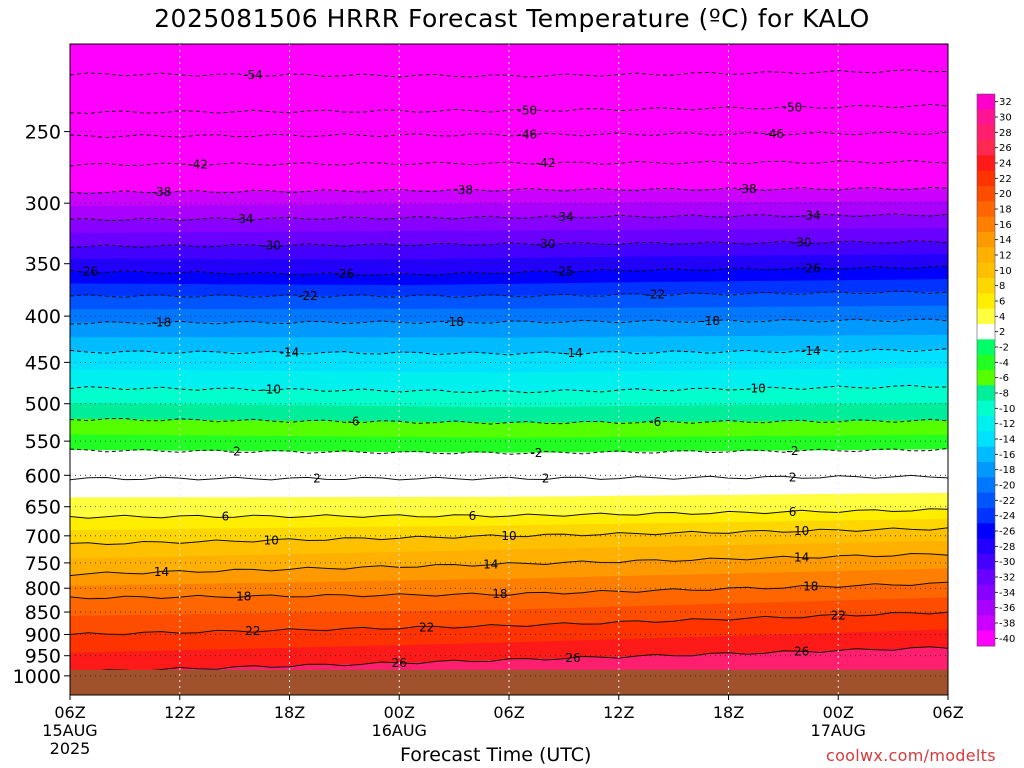  Describe the element at coordinates (536, 453) in the screenshot. I see `isotherm-label: -2` at that location.